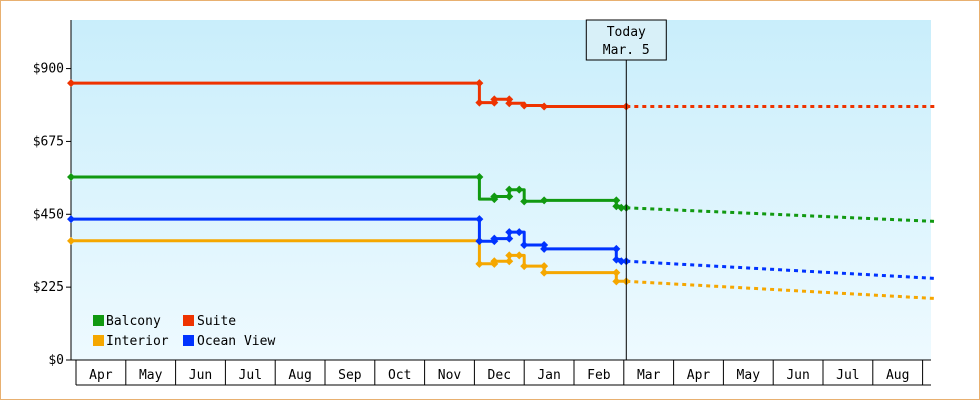 The height and width of the screenshot is (400, 980). I want to click on legend-label-interior: Interior, so click(137, 341).